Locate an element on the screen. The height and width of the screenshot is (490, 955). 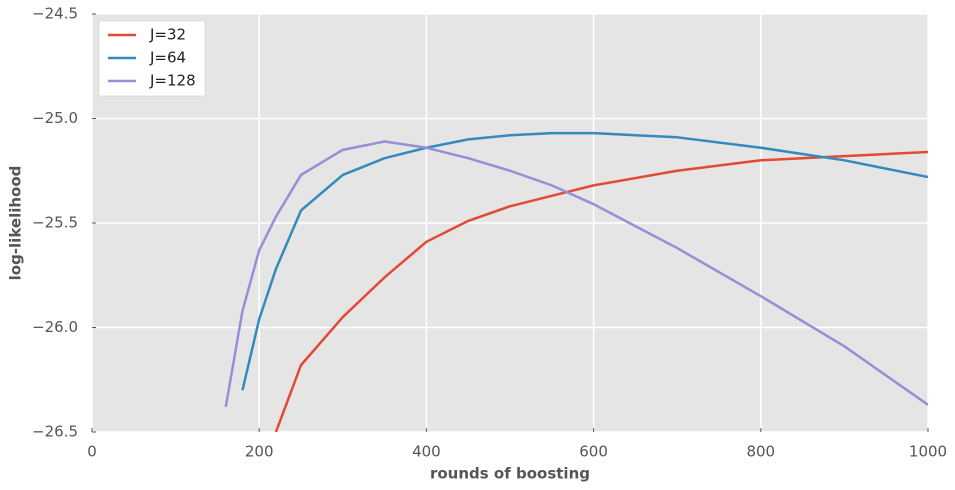
legend-label: J=128 is located at coordinates (172, 81).